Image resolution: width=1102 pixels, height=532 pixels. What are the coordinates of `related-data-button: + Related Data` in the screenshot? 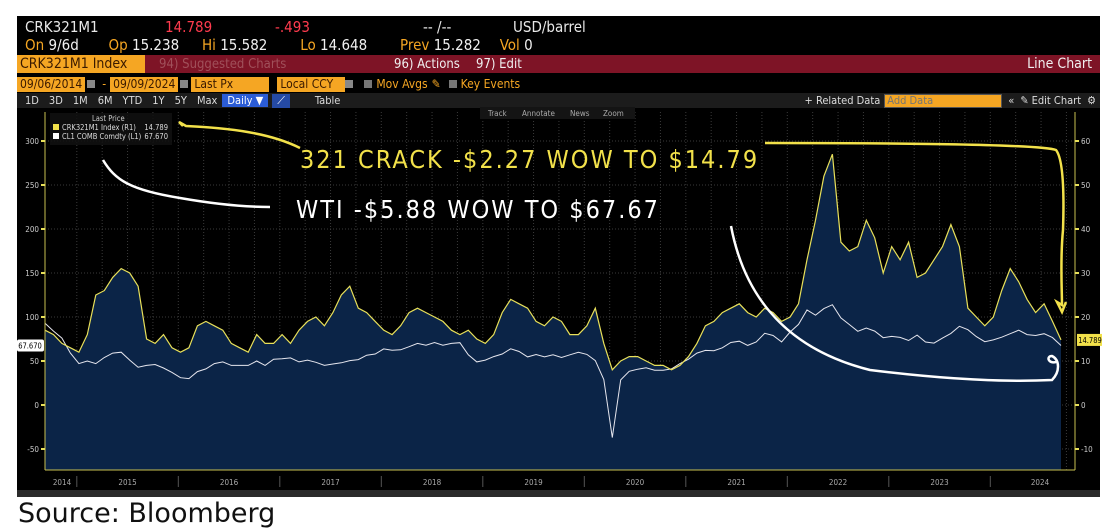 It's located at (842, 100).